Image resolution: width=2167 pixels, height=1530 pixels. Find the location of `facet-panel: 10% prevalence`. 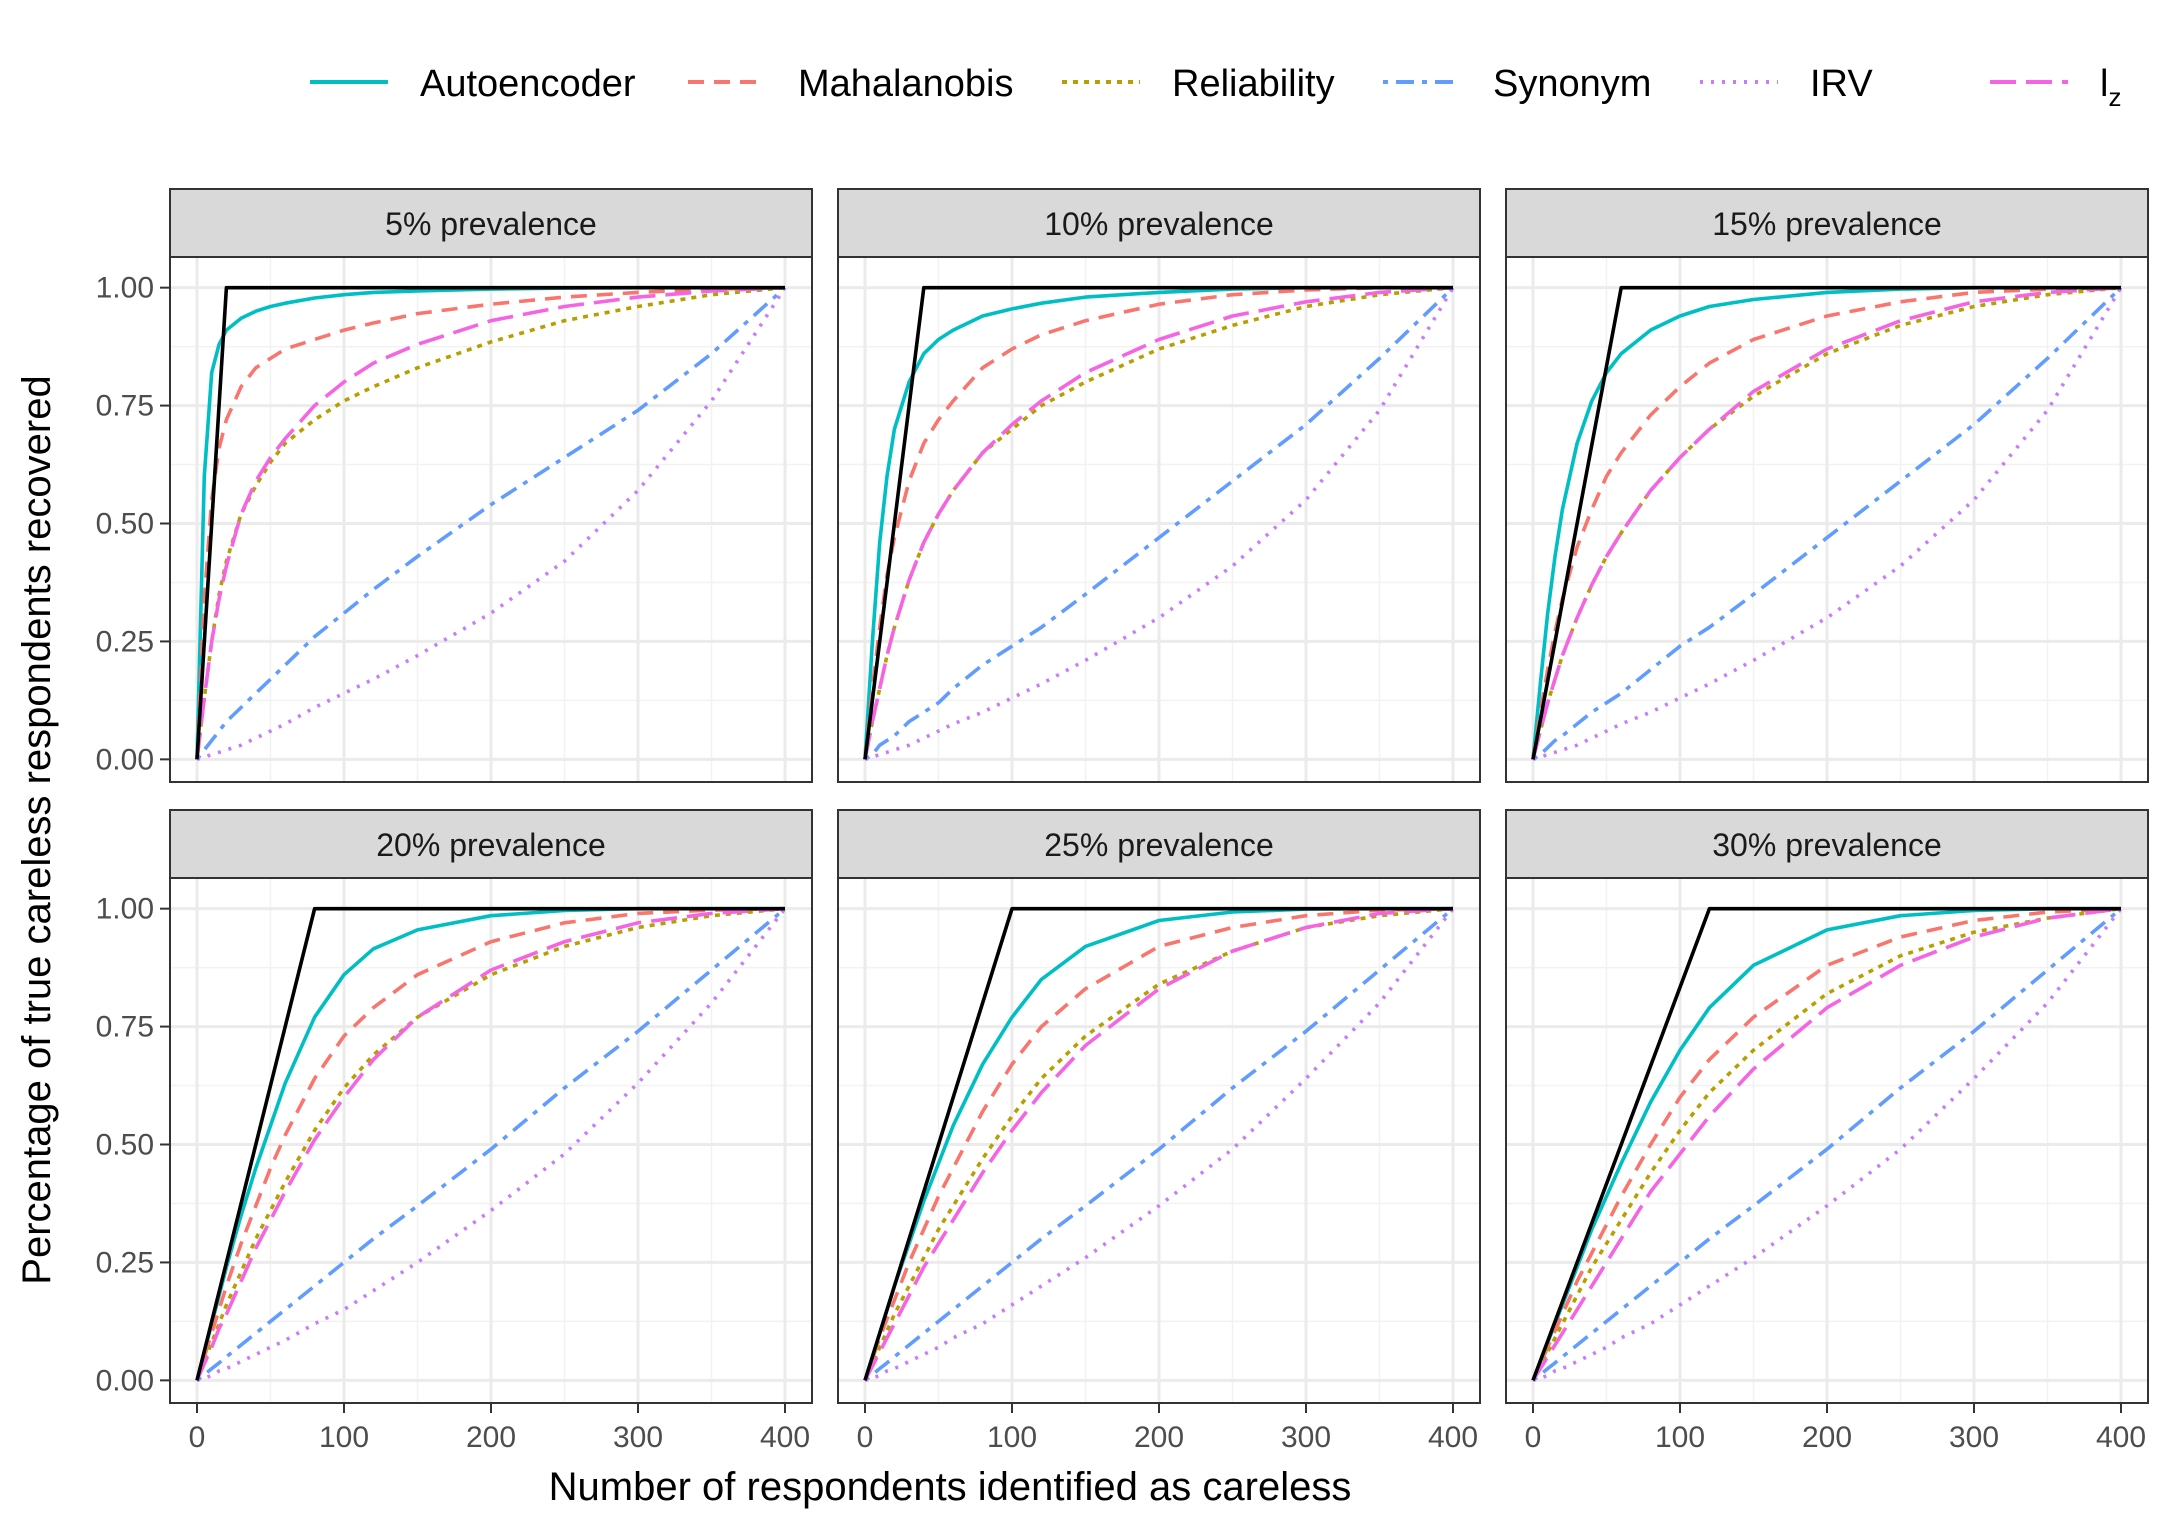

facet-panel: 10% prevalence is located at coordinates (1159, 485).